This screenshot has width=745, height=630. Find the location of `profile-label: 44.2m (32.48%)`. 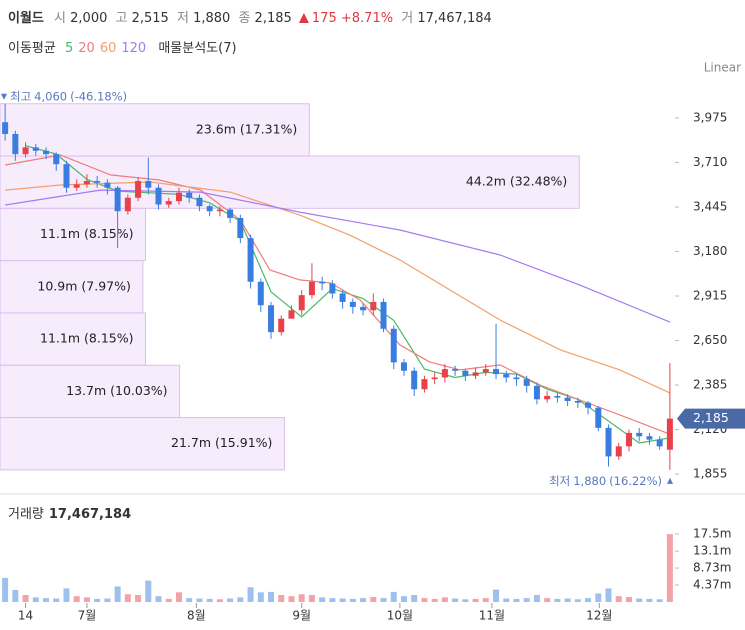

profile-label: 44.2m (32.48%) is located at coordinates (516, 181).